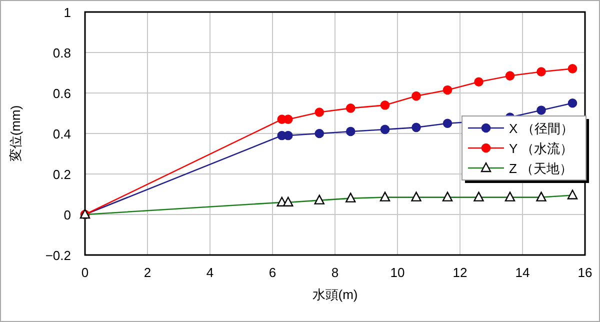  I want to click on x-tick-label: 10, so click(397, 272).